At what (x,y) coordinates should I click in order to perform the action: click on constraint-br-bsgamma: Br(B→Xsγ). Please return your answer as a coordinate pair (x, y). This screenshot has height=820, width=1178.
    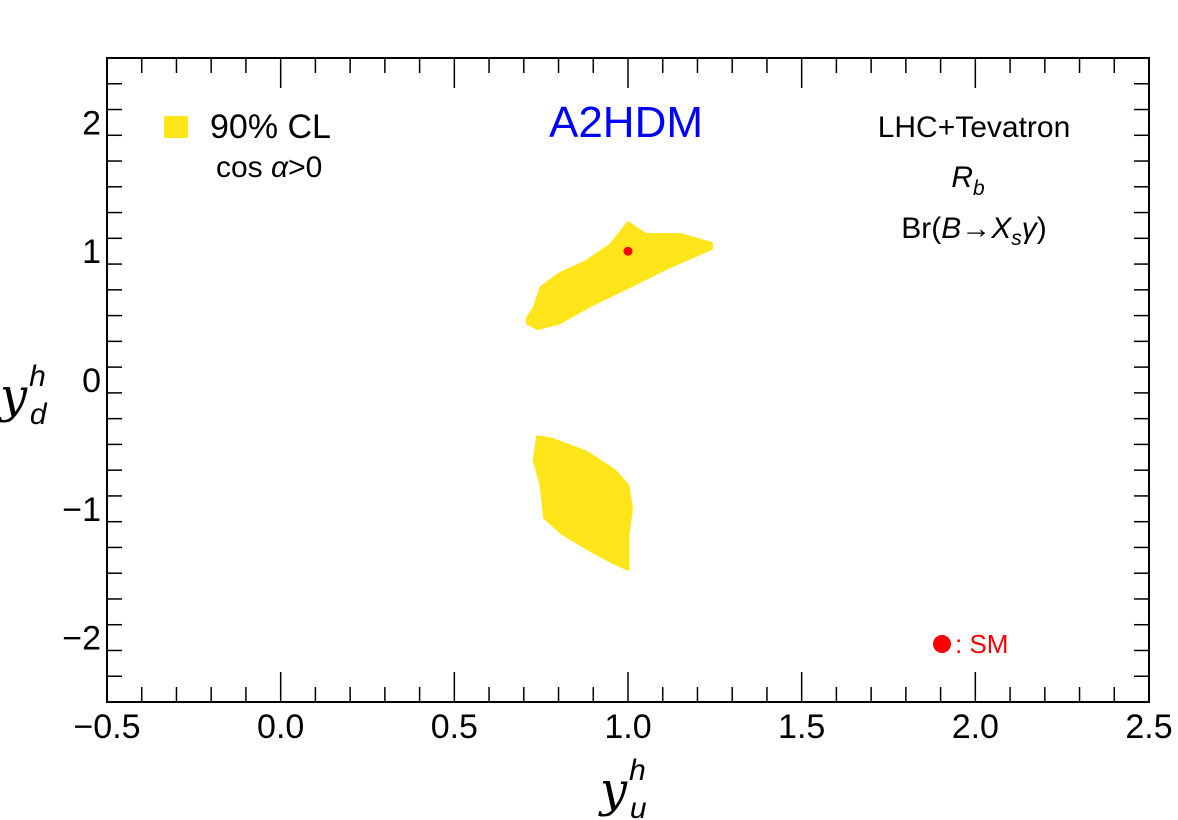
    Looking at the image, I should click on (974, 231).